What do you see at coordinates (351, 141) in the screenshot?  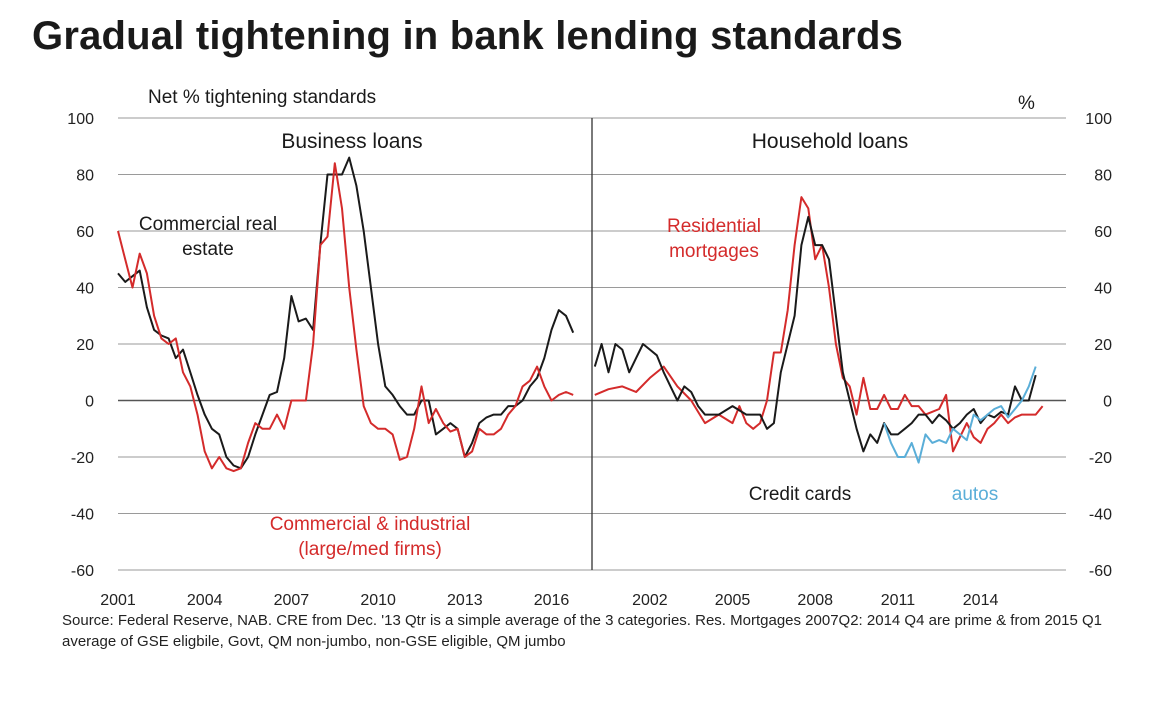 I see `panel-title: Business loans` at bounding box center [351, 141].